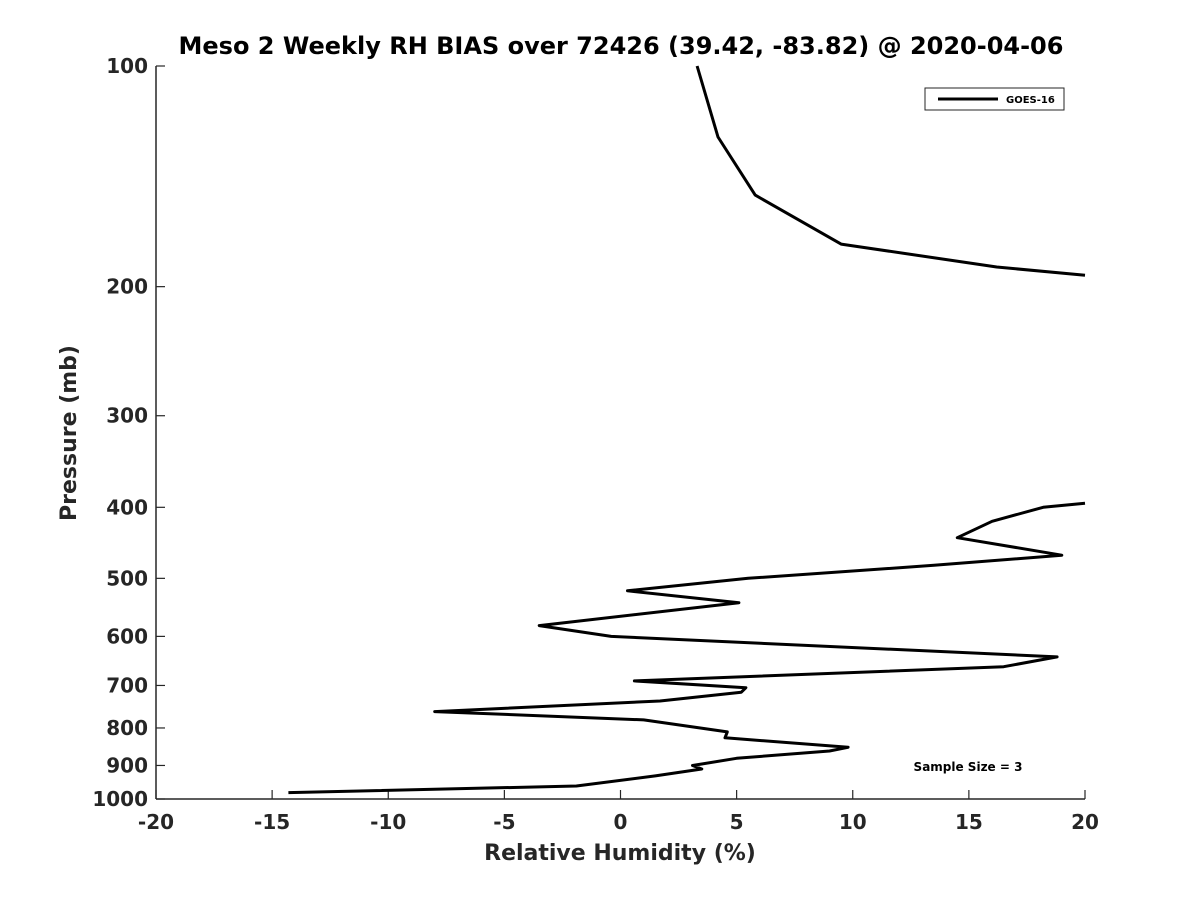 This screenshot has width=1200, height=900. Describe the element at coordinates (388, 822) in the screenshot. I see `x-tick-label: -10` at that location.